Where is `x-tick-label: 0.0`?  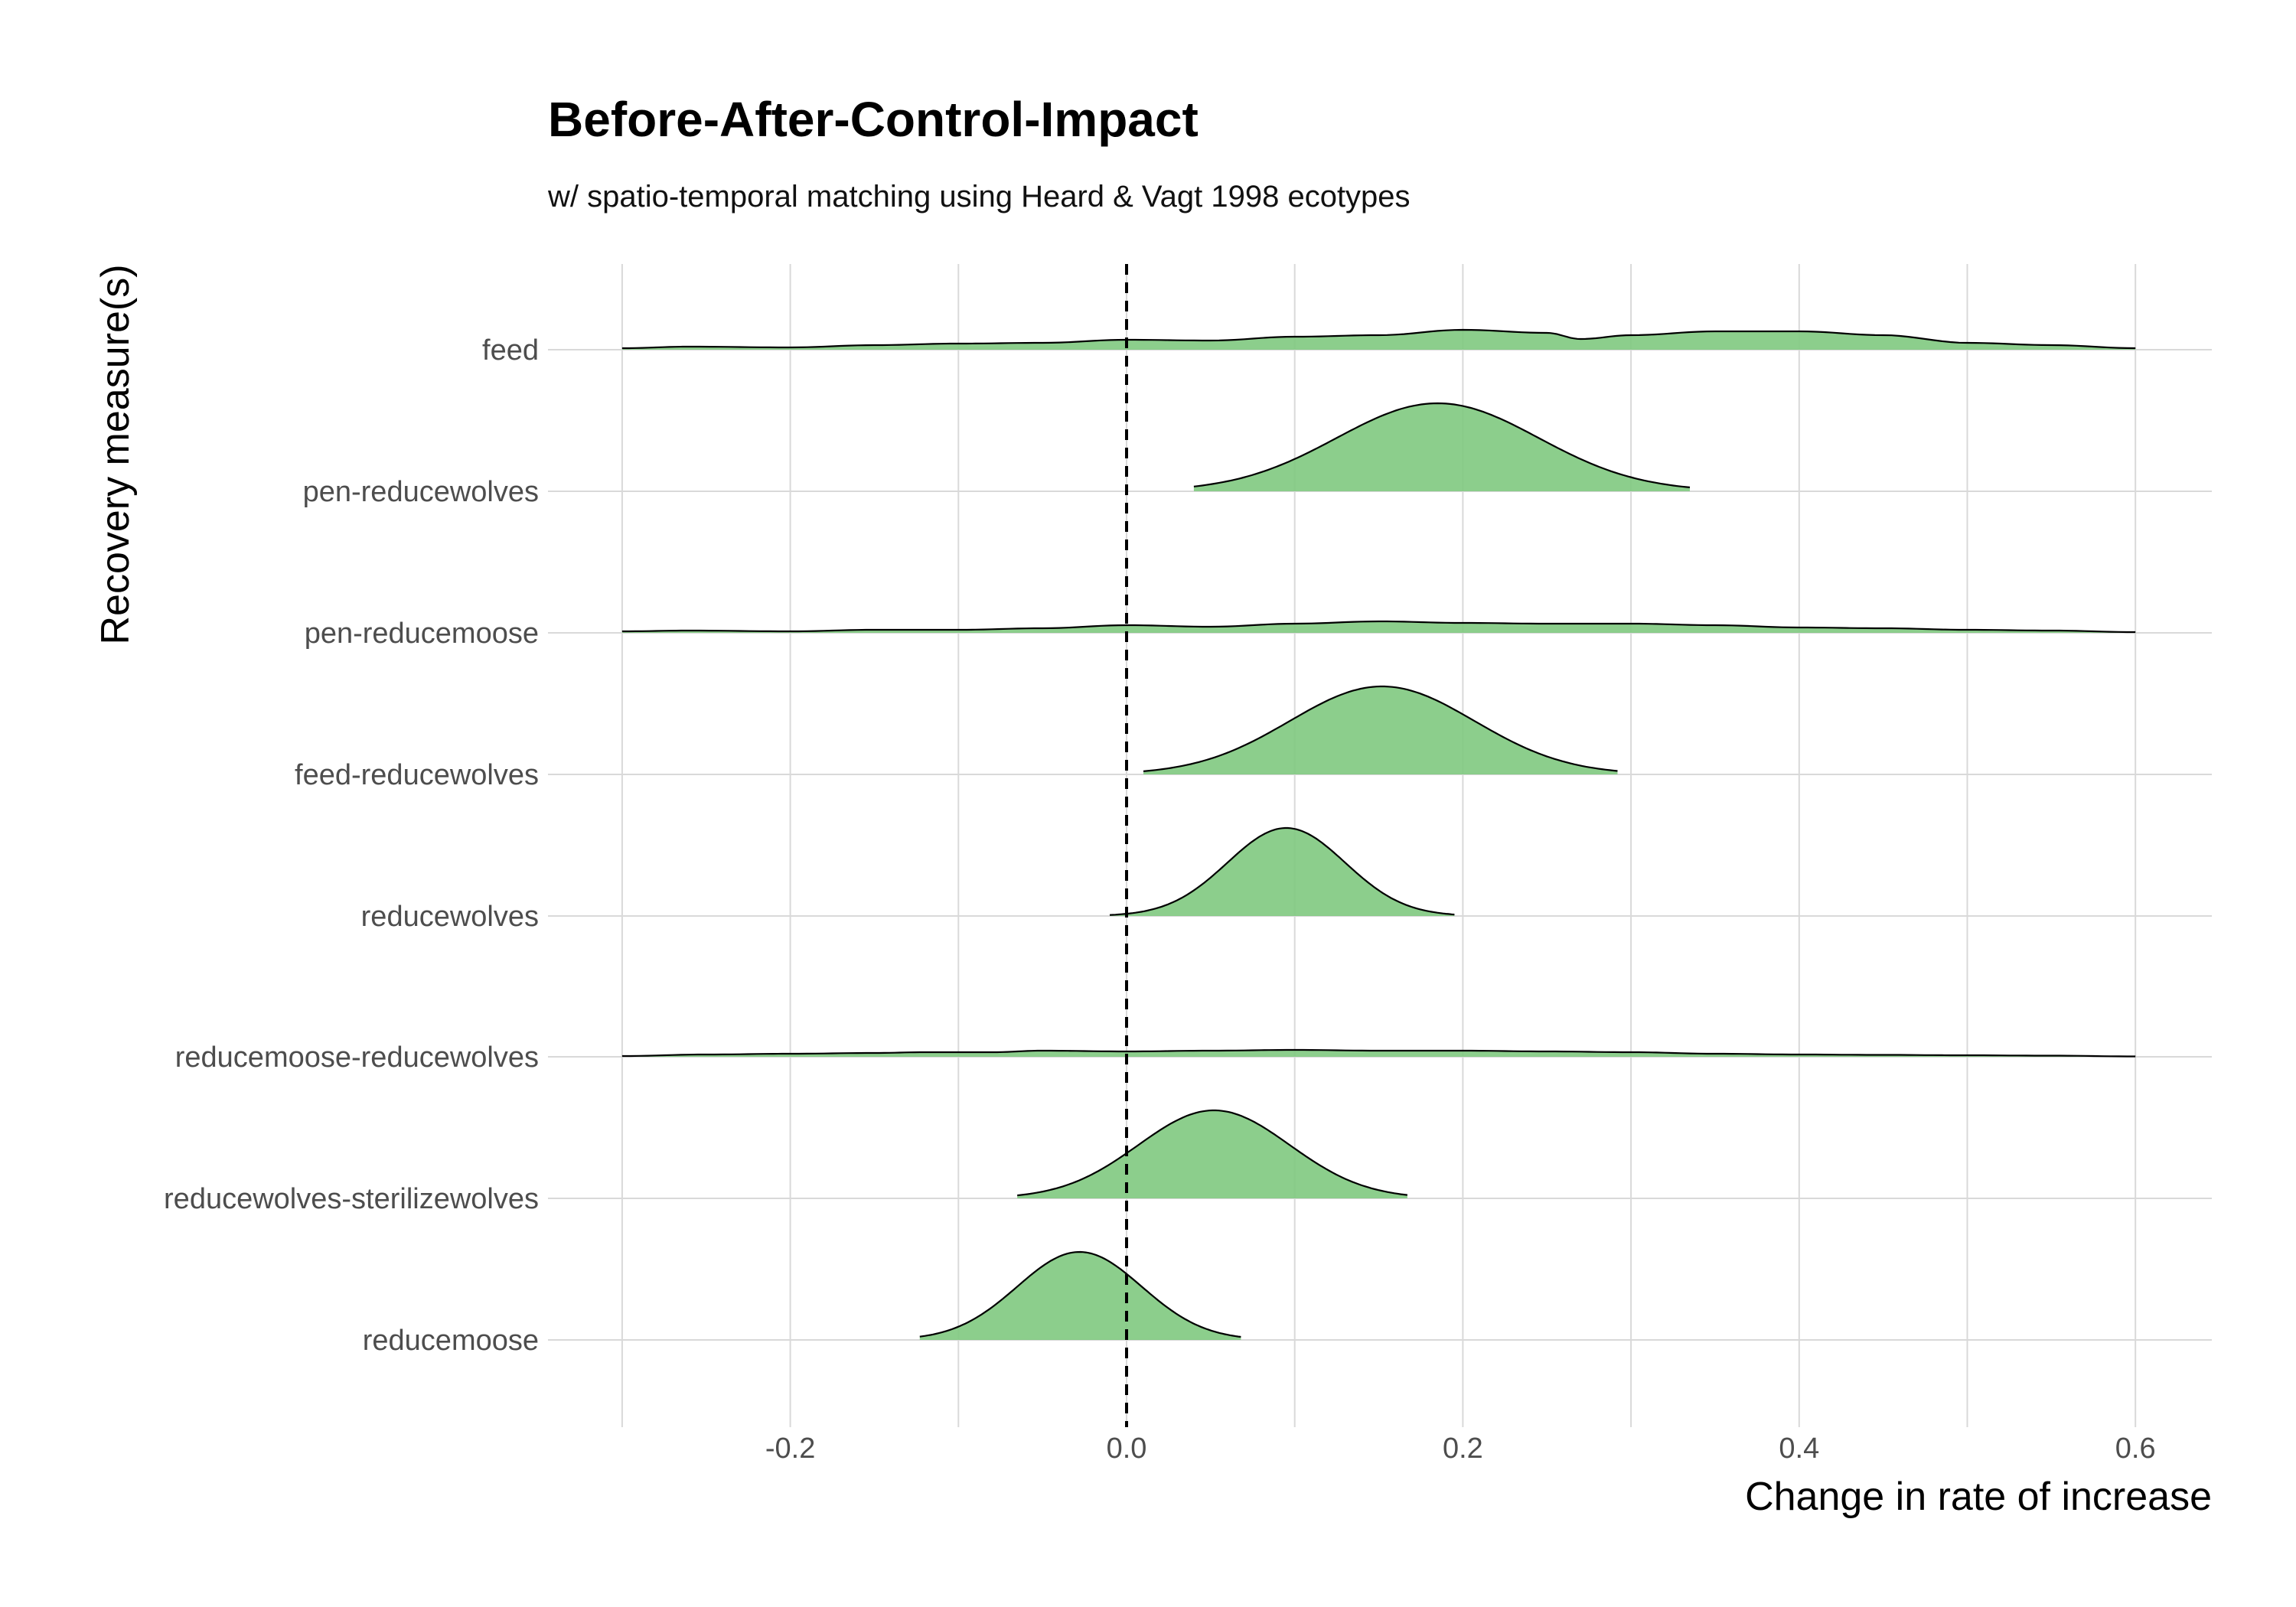 x-tick-label: 0.0 is located at coordinates (1127, 1449).